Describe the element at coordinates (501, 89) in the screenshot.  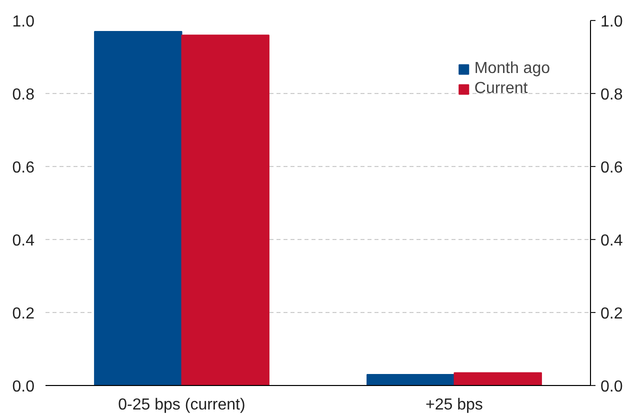
I see `legend-label: Current` at that location.